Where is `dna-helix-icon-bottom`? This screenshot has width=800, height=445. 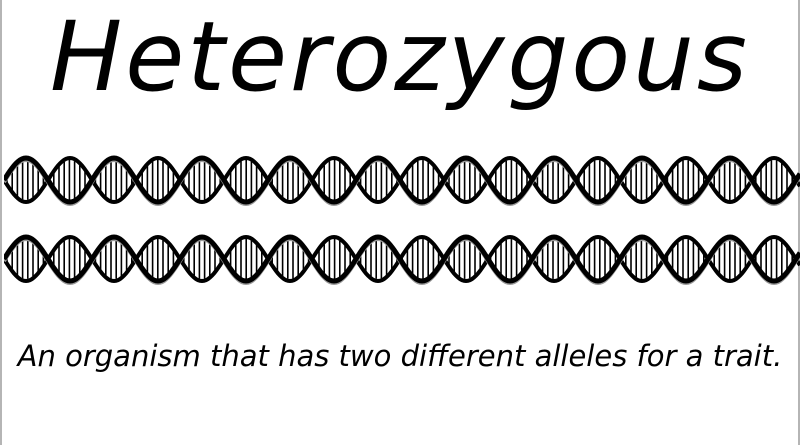 dna-helix-icon-bottom is located at coordinates (402, 260).